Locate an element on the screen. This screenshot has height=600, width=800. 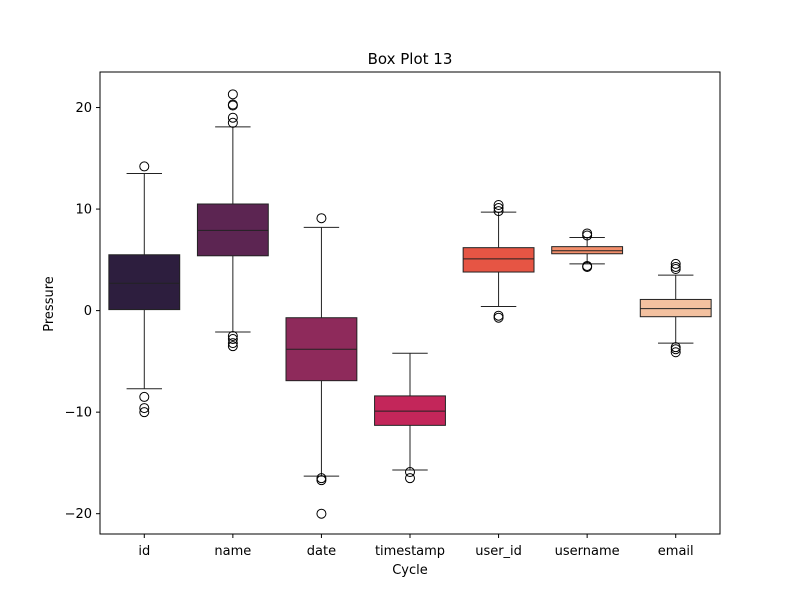
y-axis-label: Pressure is located at coordinates (49, 304).